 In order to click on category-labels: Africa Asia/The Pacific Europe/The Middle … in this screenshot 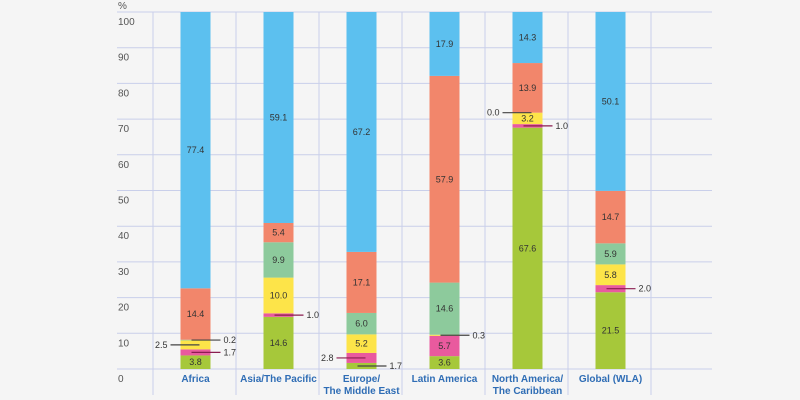, I will do `click(411, 385)`.